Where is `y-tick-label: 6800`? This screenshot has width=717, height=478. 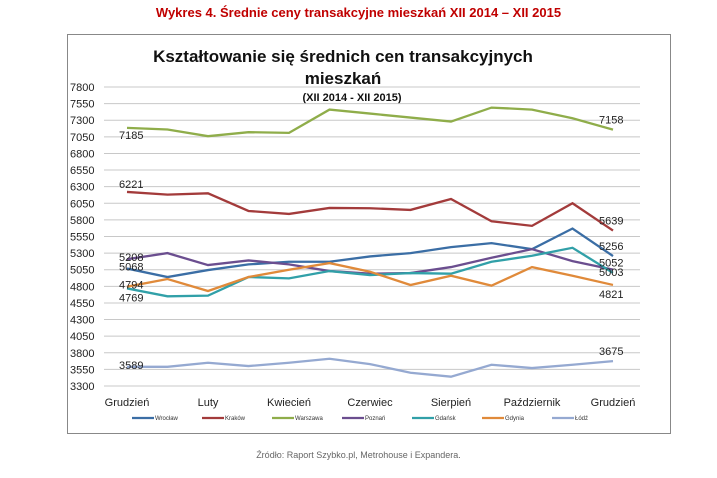 y-tick-label: 6800 is located at coordinates (82, 154).